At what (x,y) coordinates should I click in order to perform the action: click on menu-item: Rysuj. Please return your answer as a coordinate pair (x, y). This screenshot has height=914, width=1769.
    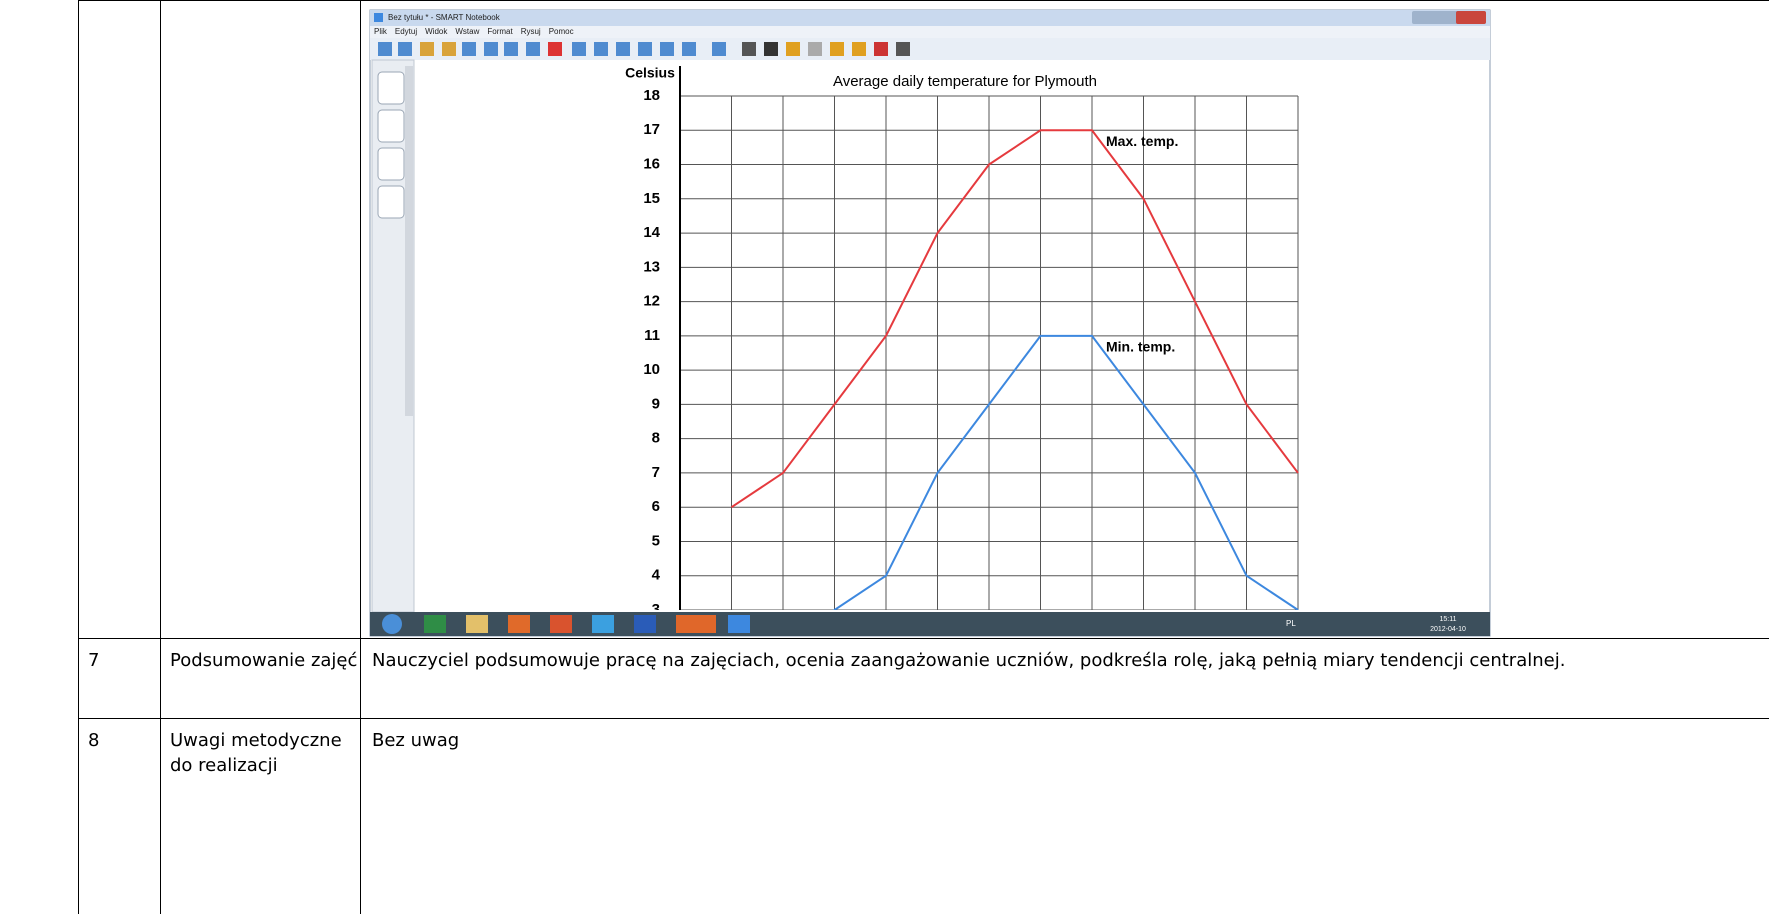
    Looking at the image, I should click on (531, 31).